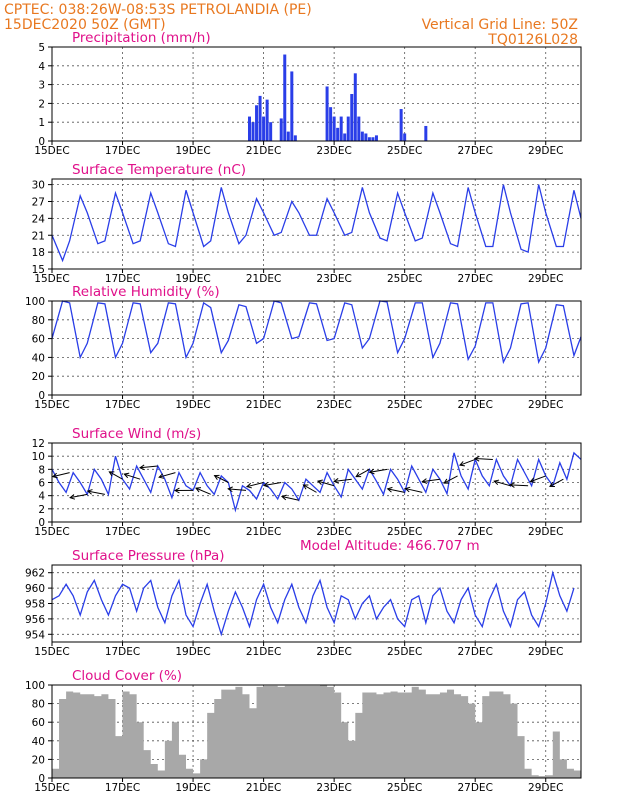 This screenshot has width=618, height=800. What do you see at coordinates (41, 104) in the screenshot?
I see `y-tick-label: 2` at bounding box center [41, 104].